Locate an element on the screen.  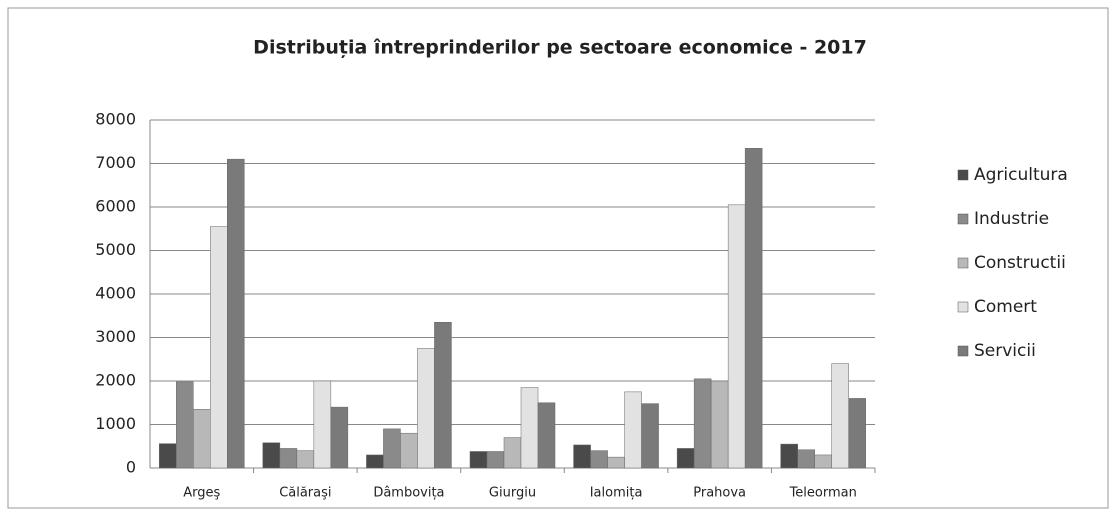
x-tick-label: Călăraşi is located at coordinates (305, 493).